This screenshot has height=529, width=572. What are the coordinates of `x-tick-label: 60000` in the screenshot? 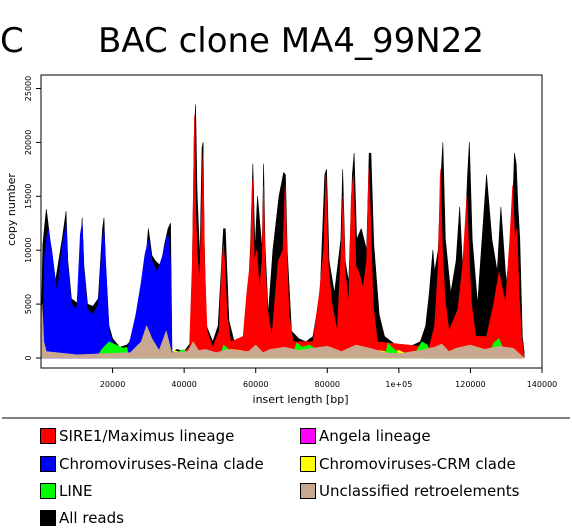 It's located at (255, 384).